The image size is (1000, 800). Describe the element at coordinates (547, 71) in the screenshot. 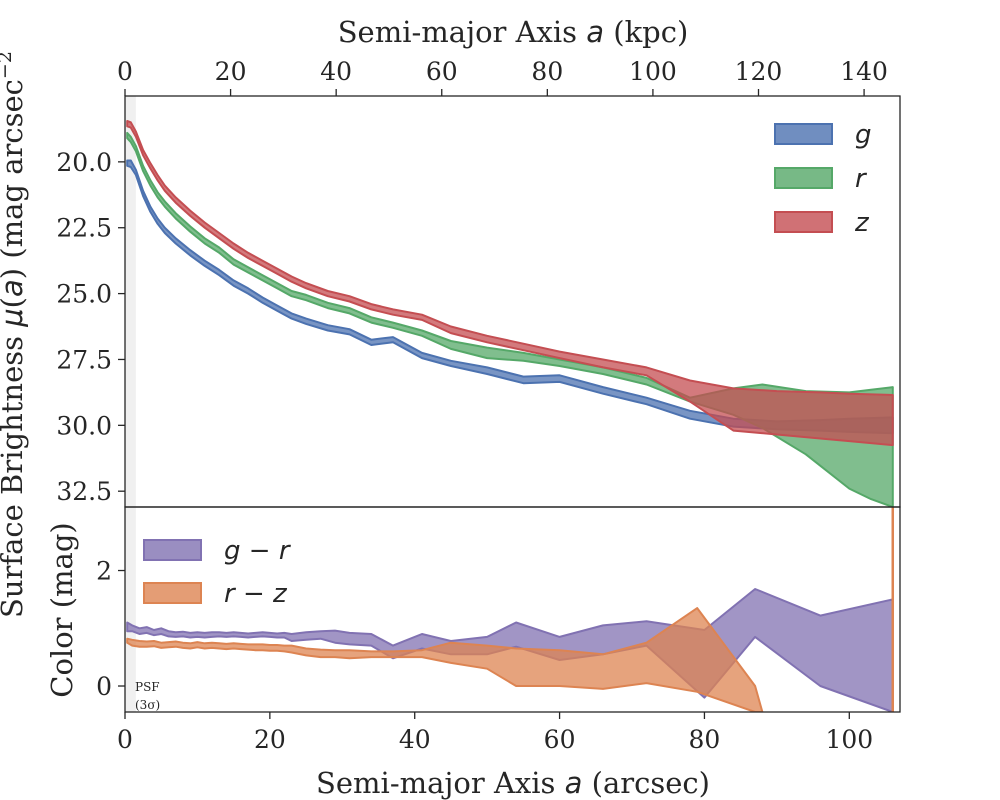

I see `top-x-tick-label: 80` at that location.